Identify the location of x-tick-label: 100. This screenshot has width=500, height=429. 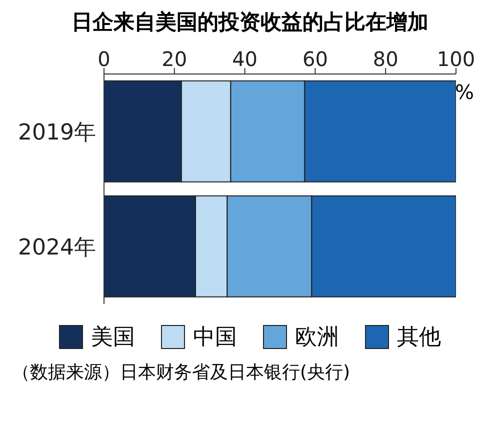
(456, 59).